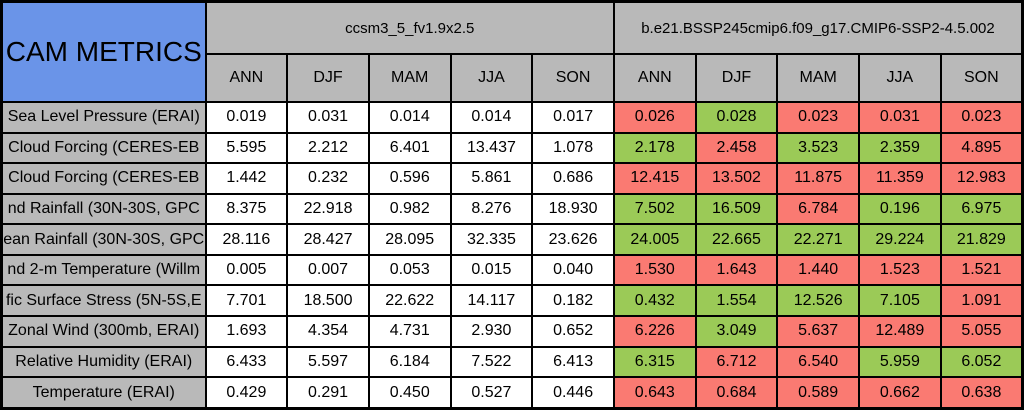 This screenshot has height=410, width=1024. I want to click on test-value-cell: 12.526, so click(818, 300).